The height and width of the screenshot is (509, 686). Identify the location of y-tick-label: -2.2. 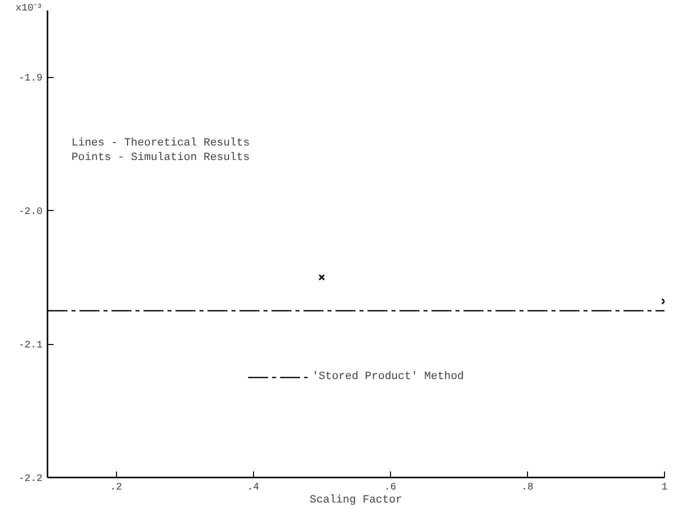
(30, 479).